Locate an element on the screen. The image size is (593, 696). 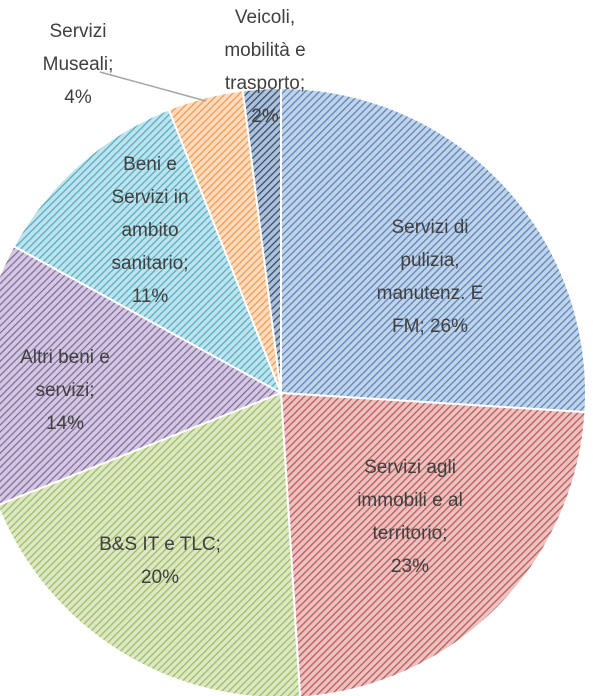
leader-line is located at coordinates (153, 86).